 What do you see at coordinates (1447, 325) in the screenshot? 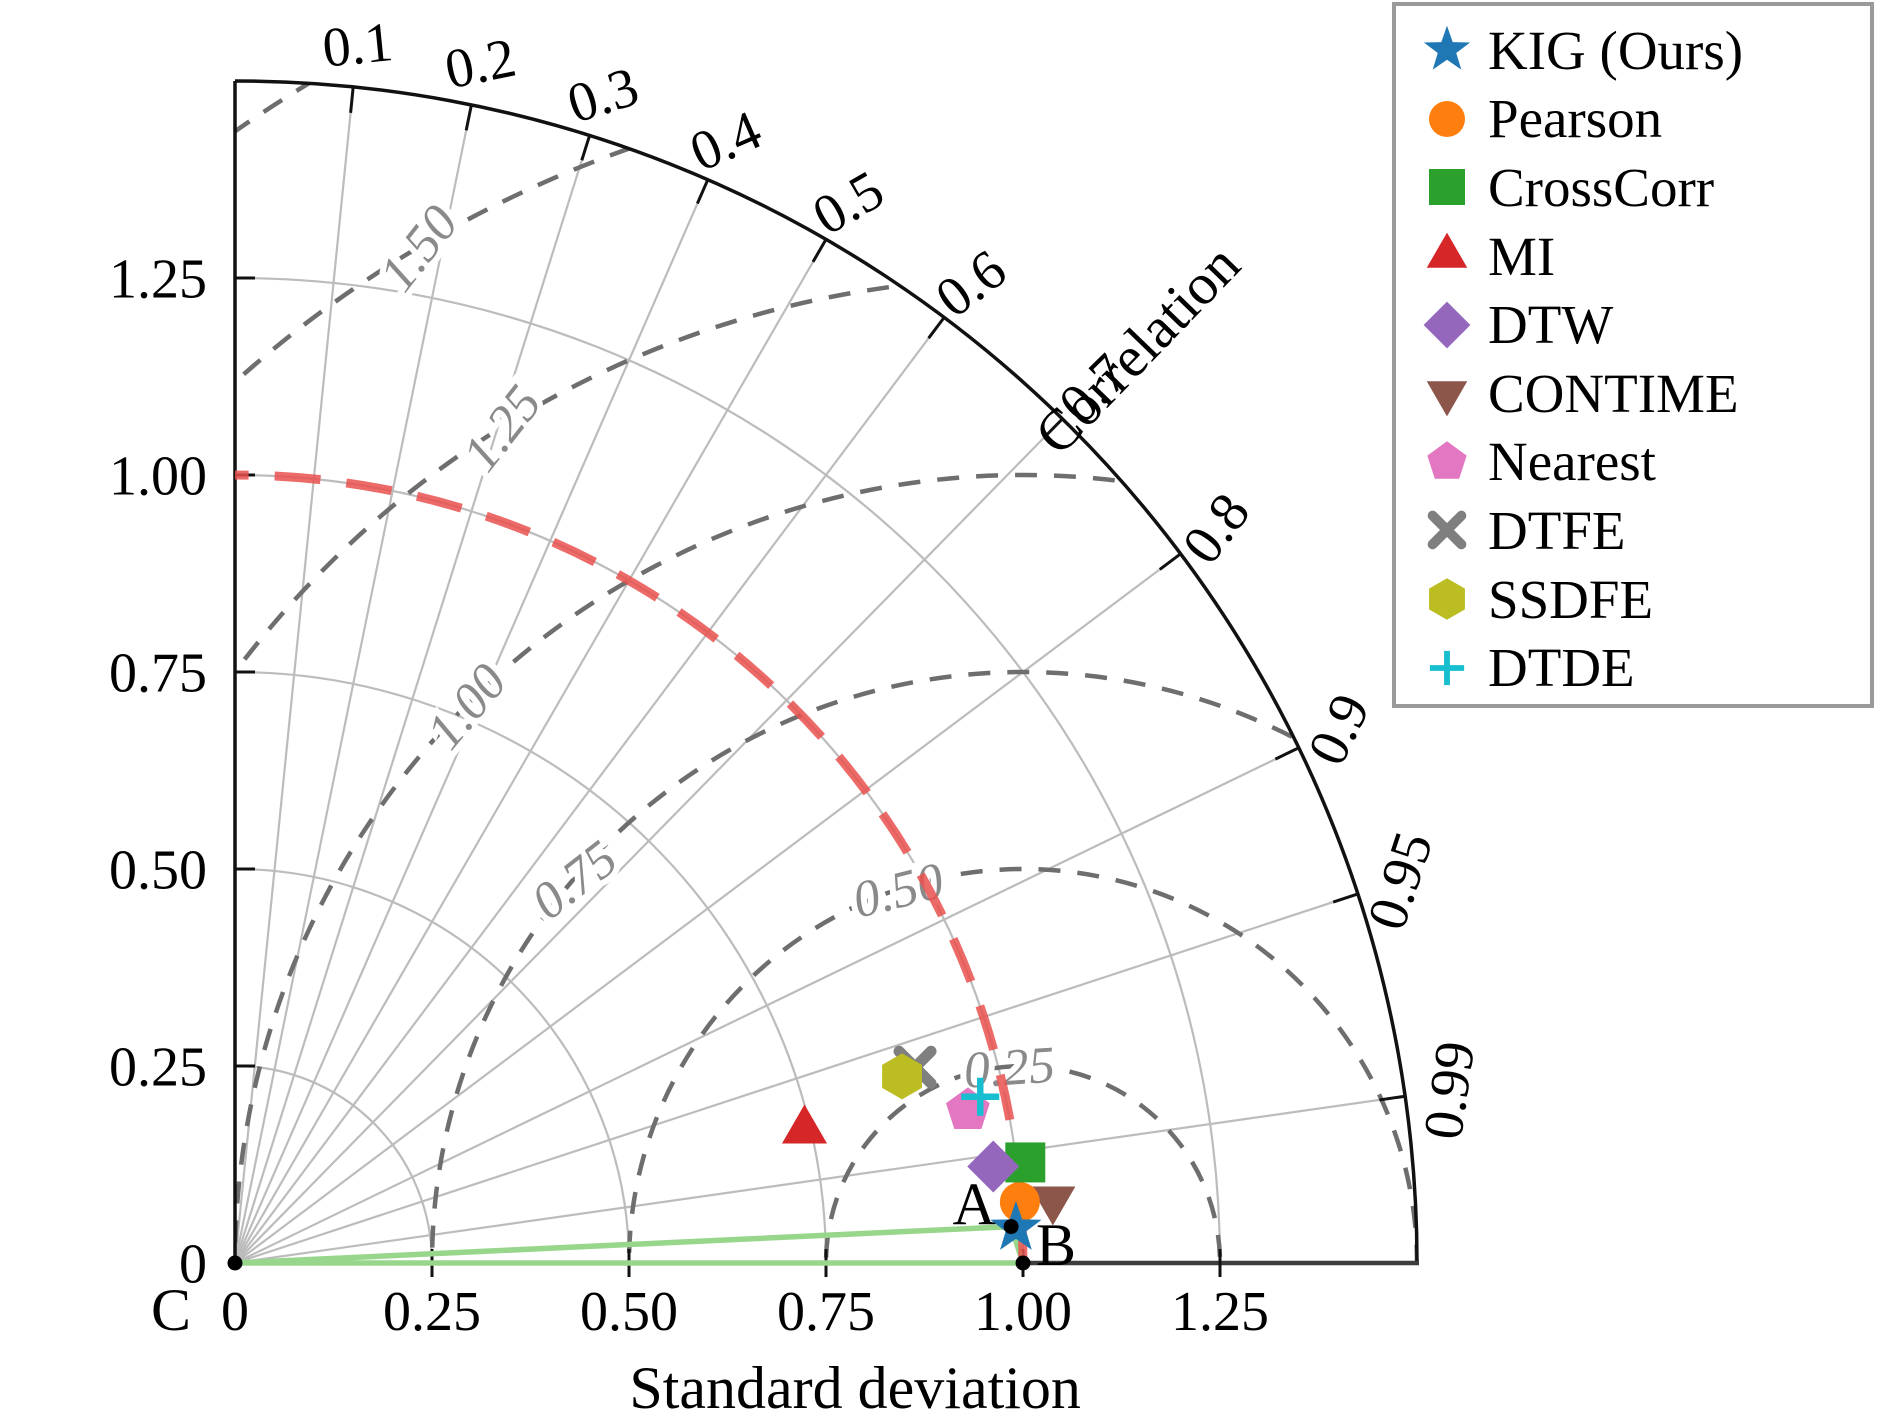
I see `diamond-icon` at bounding box center [1447, 325].